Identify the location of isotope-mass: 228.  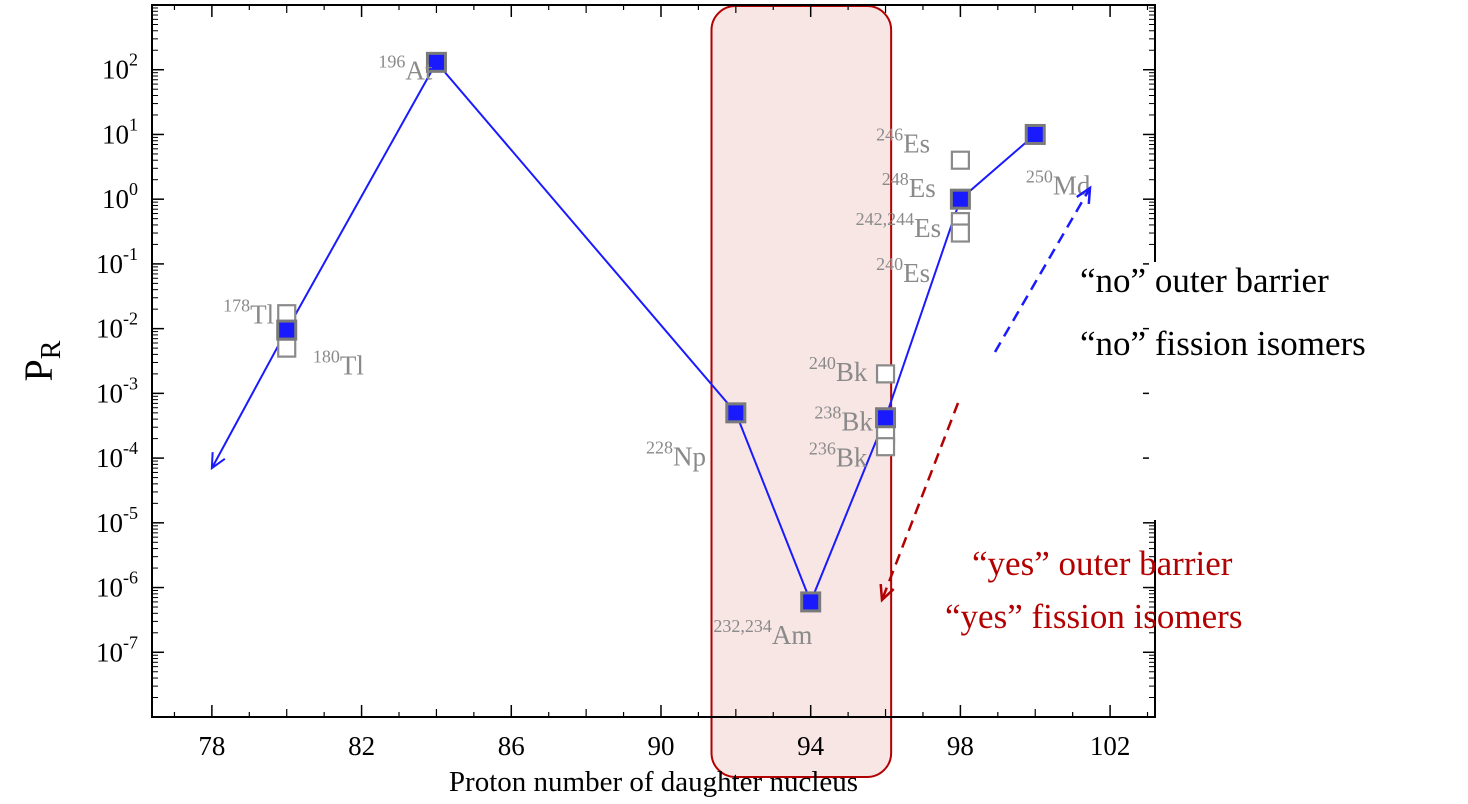
(659, 447).